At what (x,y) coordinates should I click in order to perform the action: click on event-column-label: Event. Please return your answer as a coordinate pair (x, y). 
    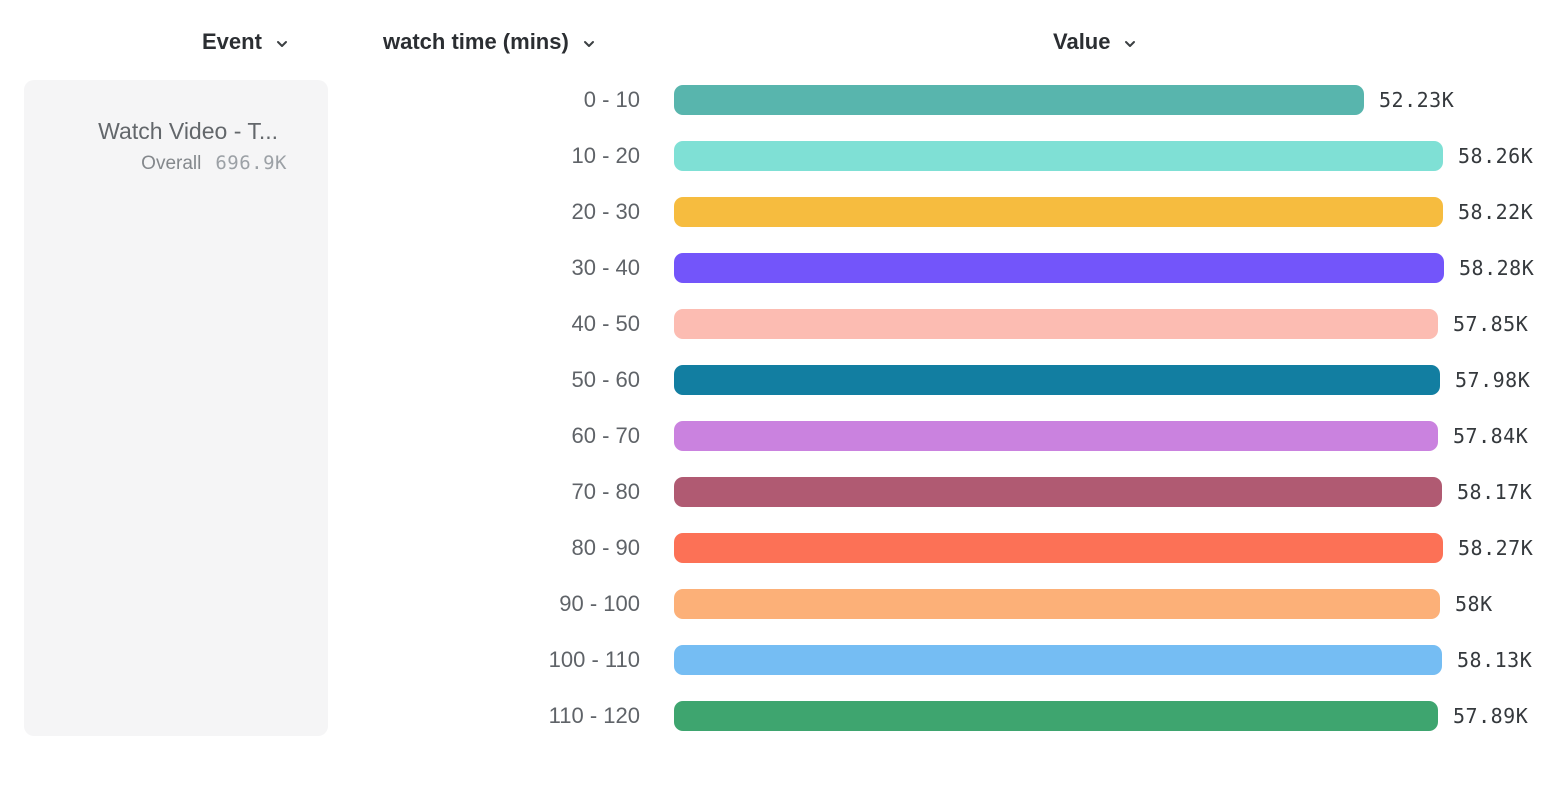
    Looking at the image, I should click on (232, 41).